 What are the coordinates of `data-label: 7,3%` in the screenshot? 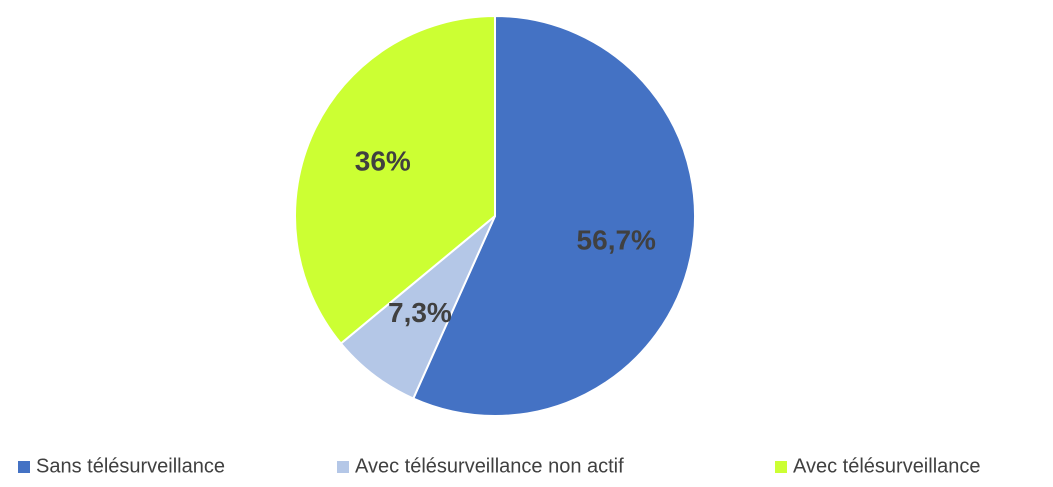 It's located at (420, 312).